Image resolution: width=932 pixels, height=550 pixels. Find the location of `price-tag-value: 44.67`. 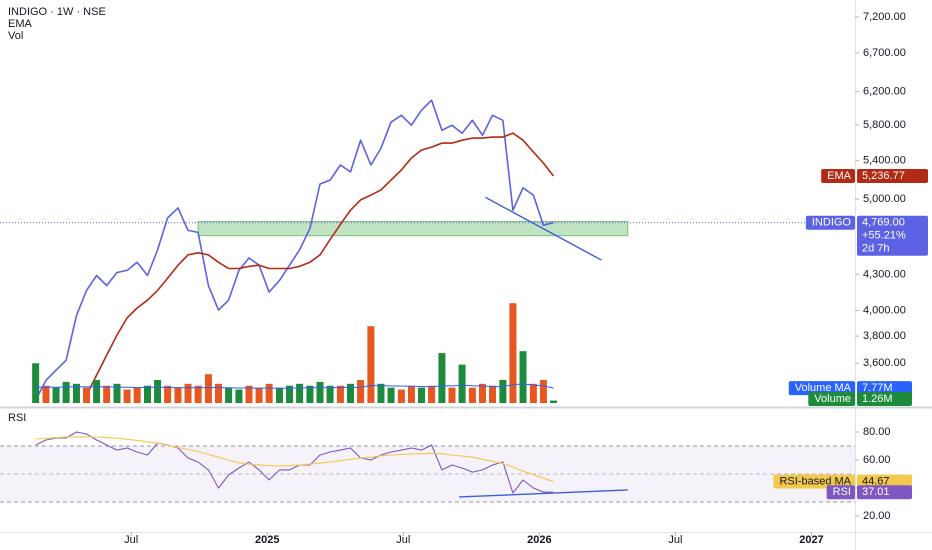

price-tag-value: 44.67 is located at coordinates (876, 481).